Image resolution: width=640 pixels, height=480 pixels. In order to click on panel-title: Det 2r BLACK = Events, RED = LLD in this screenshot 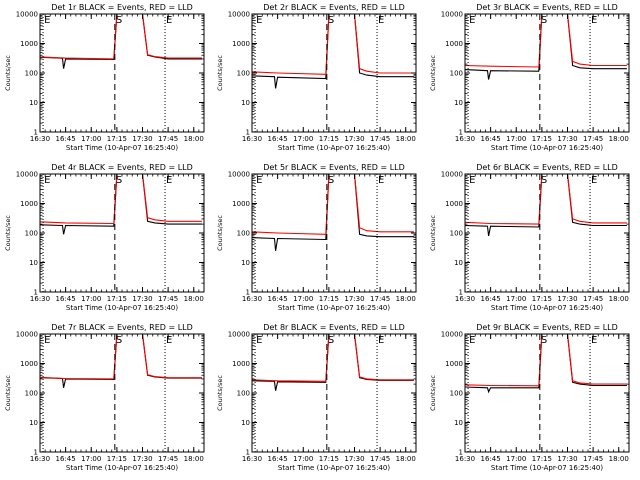, I will do `click(334, 7)`.